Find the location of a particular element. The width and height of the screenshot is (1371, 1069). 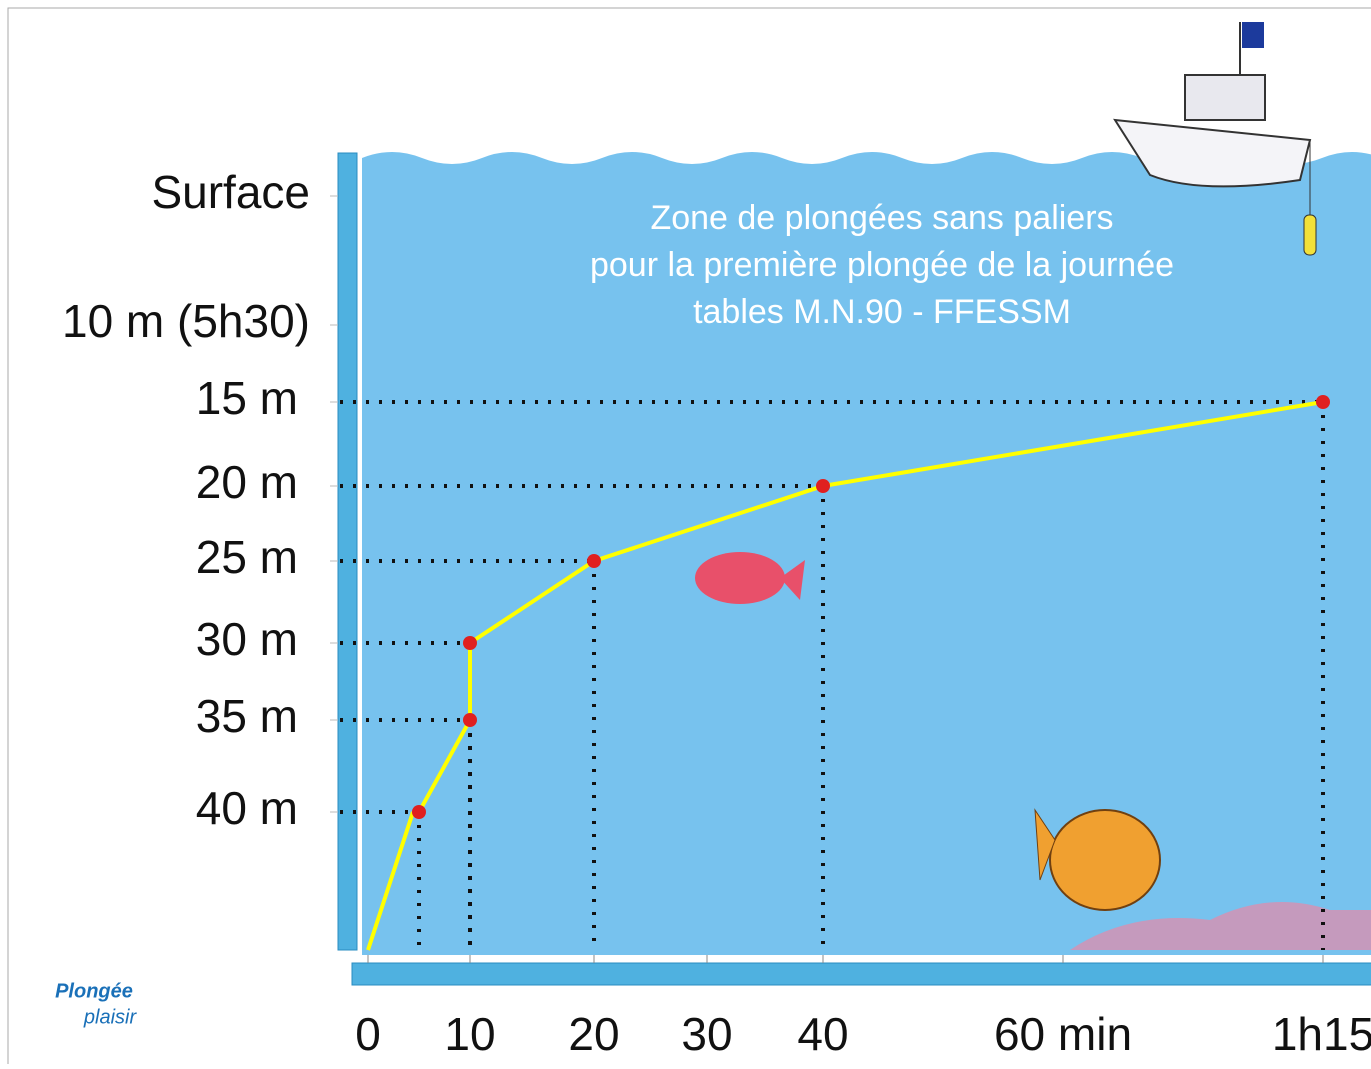

time-bar is located at coordinates (861, 974).